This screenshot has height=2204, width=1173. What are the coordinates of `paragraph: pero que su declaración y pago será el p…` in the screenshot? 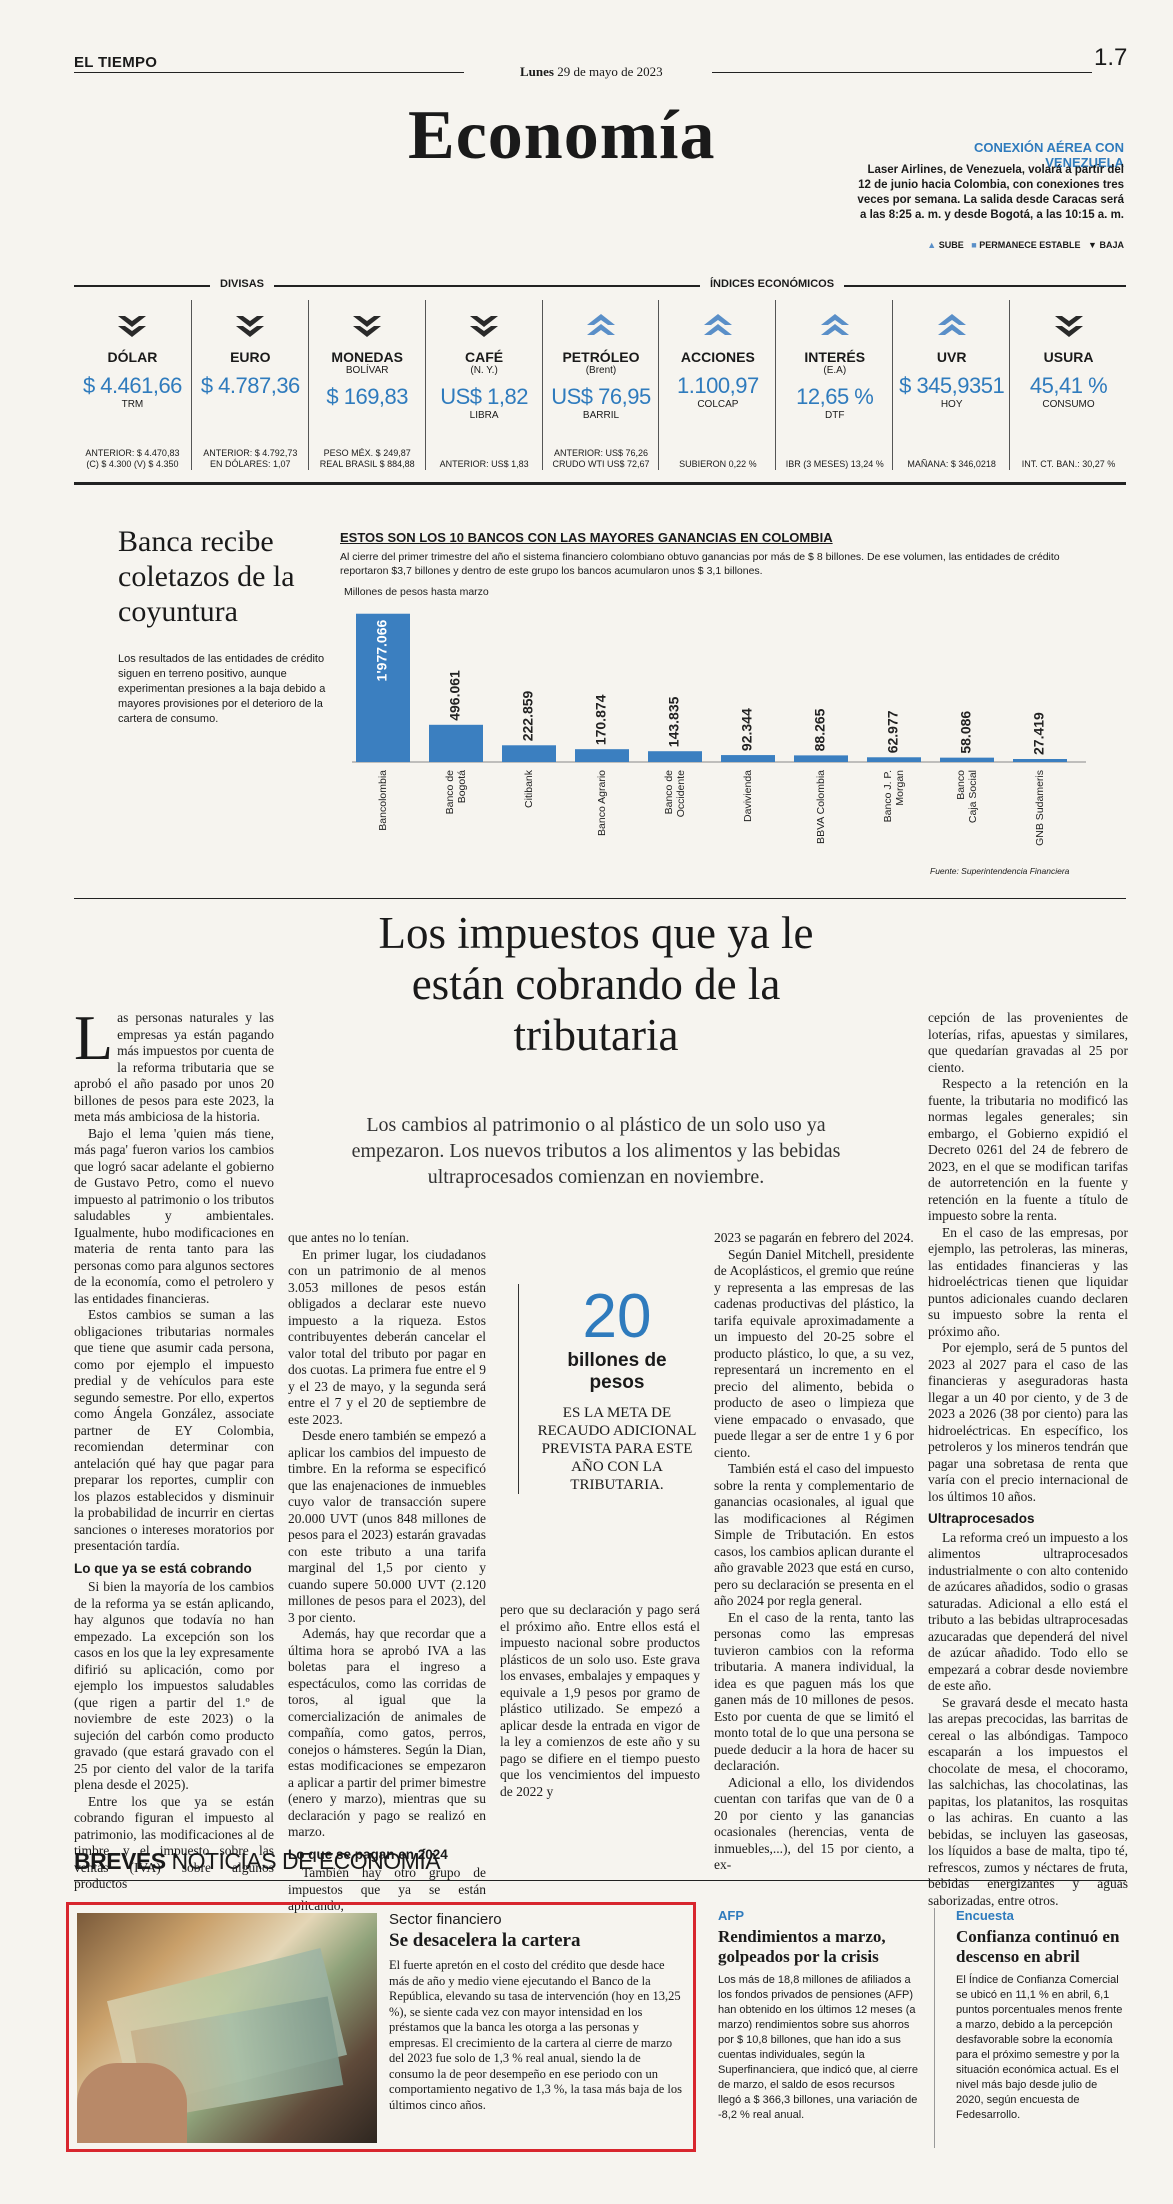 It's located at (600, 1700).